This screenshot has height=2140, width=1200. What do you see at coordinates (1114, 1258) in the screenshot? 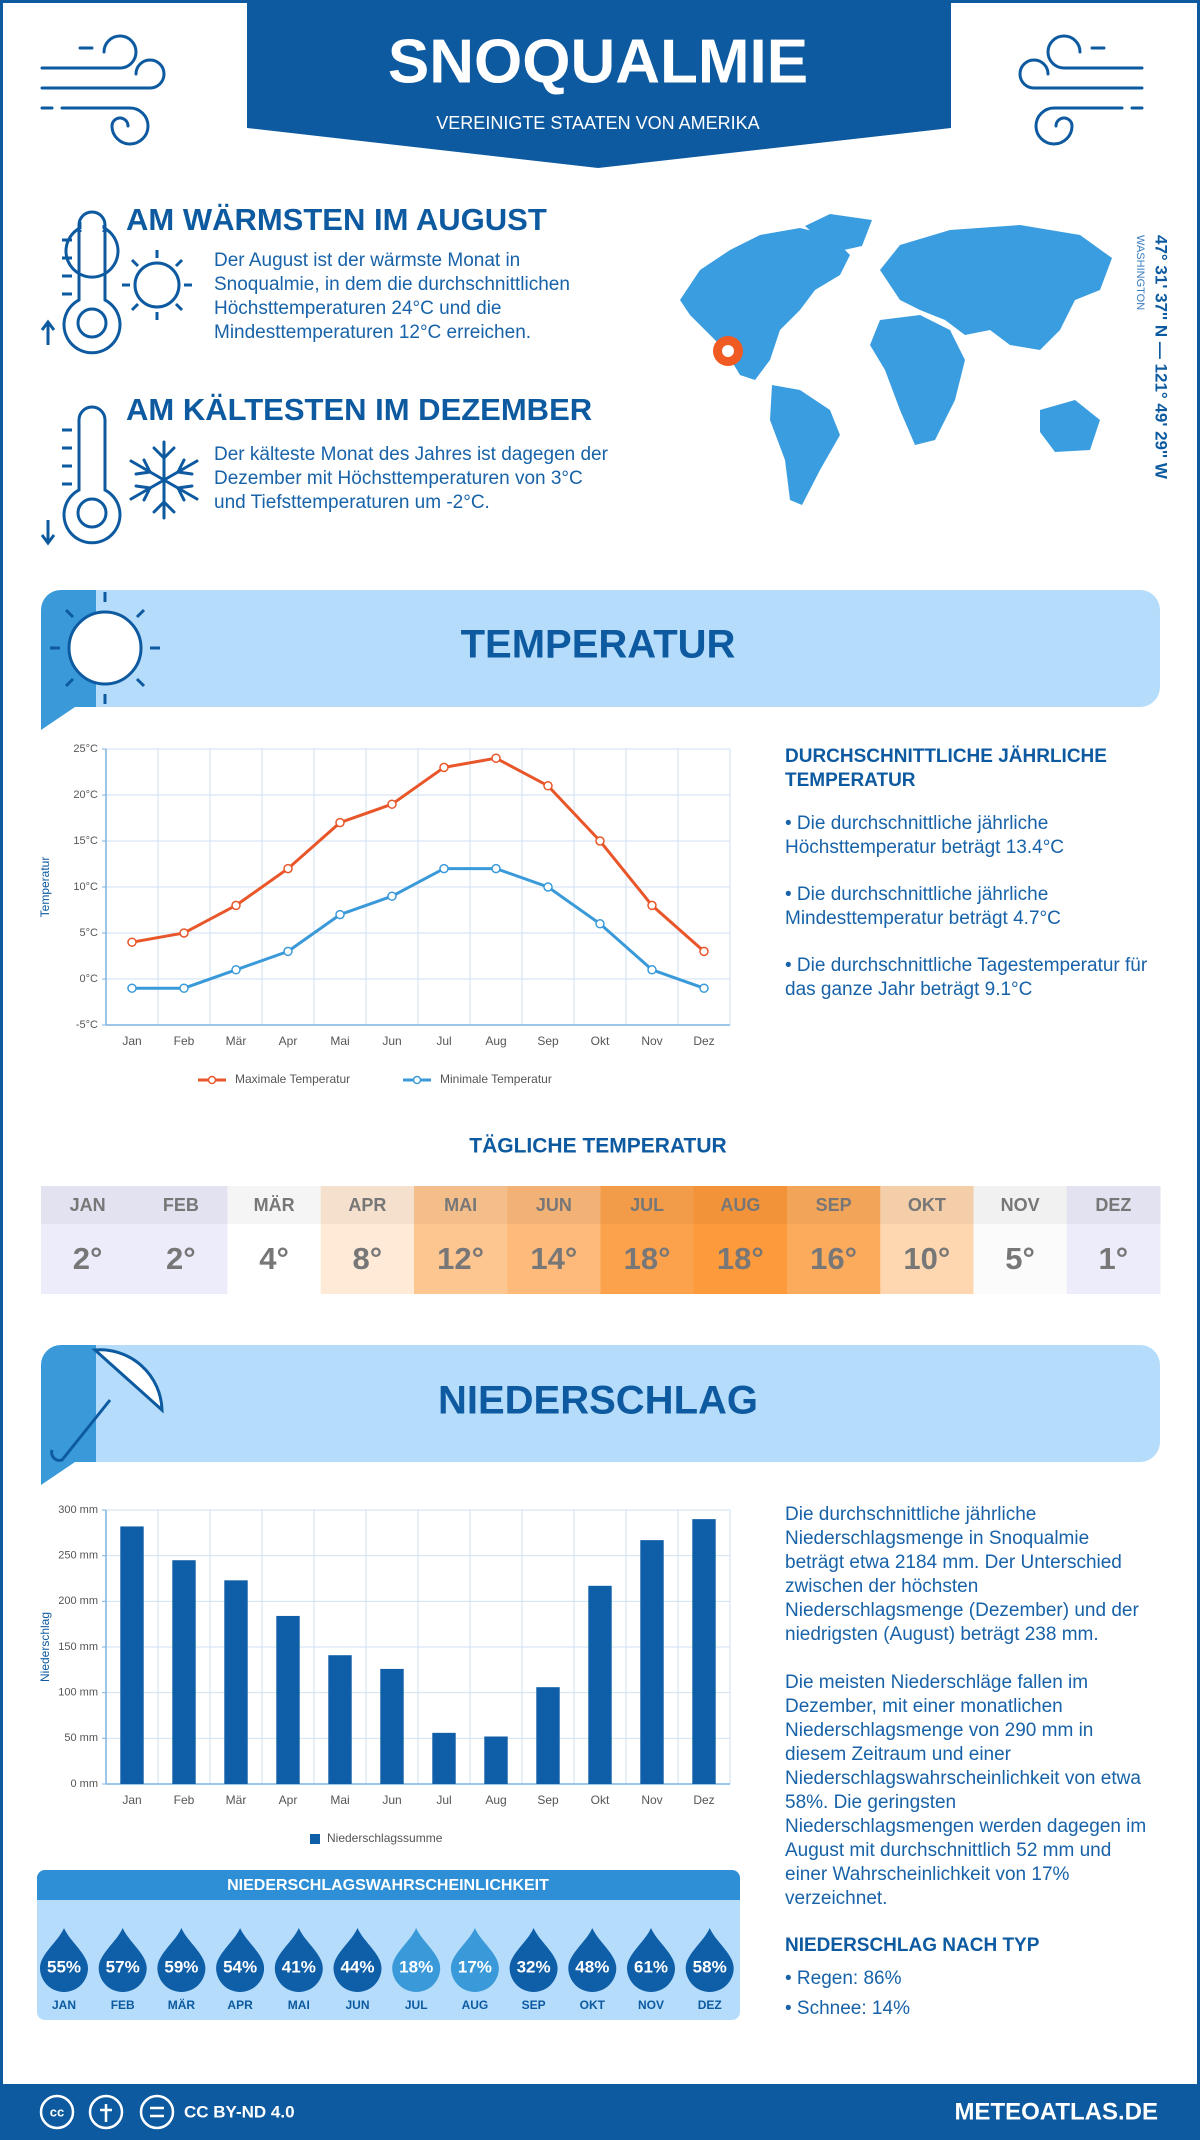
I see `table-value: 1°` at bounding box center [1114, 1258].